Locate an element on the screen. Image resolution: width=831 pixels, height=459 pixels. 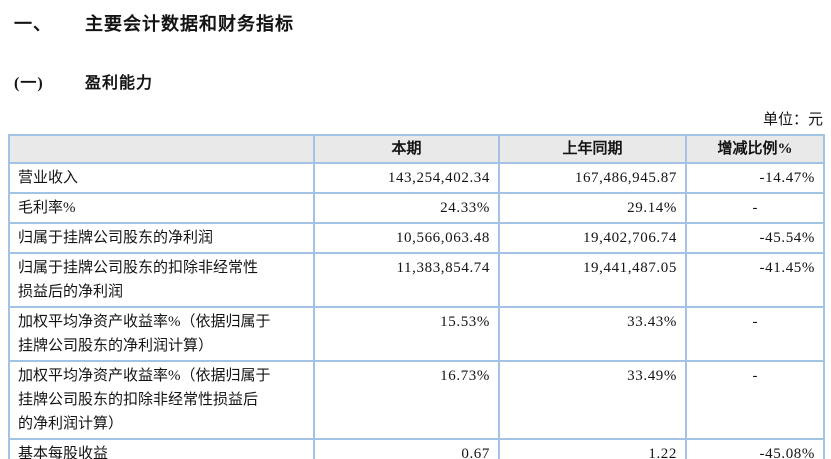
row-value-change: -41.45% is located at coordinates (755, 280).